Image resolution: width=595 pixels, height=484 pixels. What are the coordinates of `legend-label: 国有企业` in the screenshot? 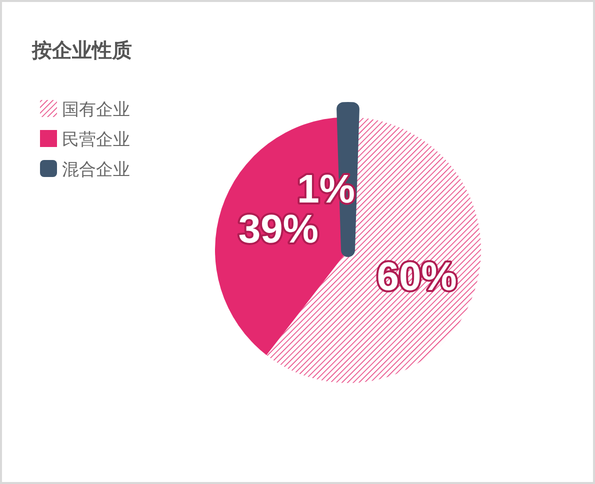 It's located at (96, 110).